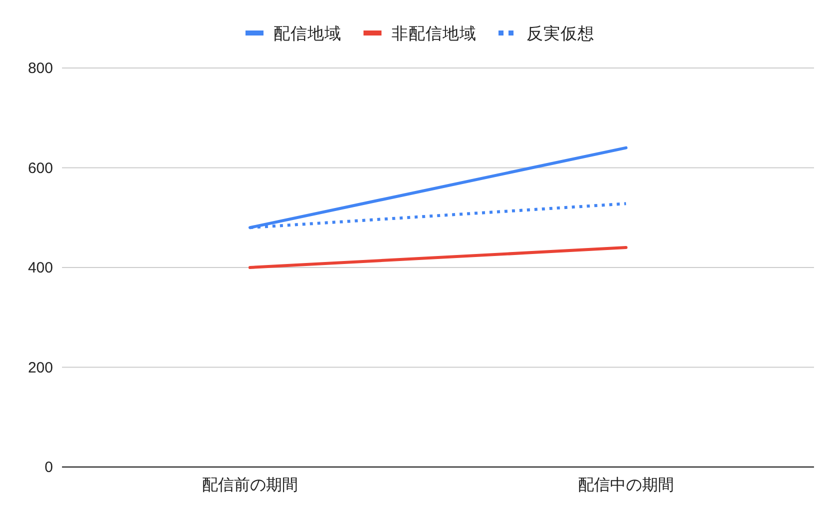 The height and width of the screenshot is (519, 840). I want to click on x-tick-label: 配信前の期間, so click(250, 485).